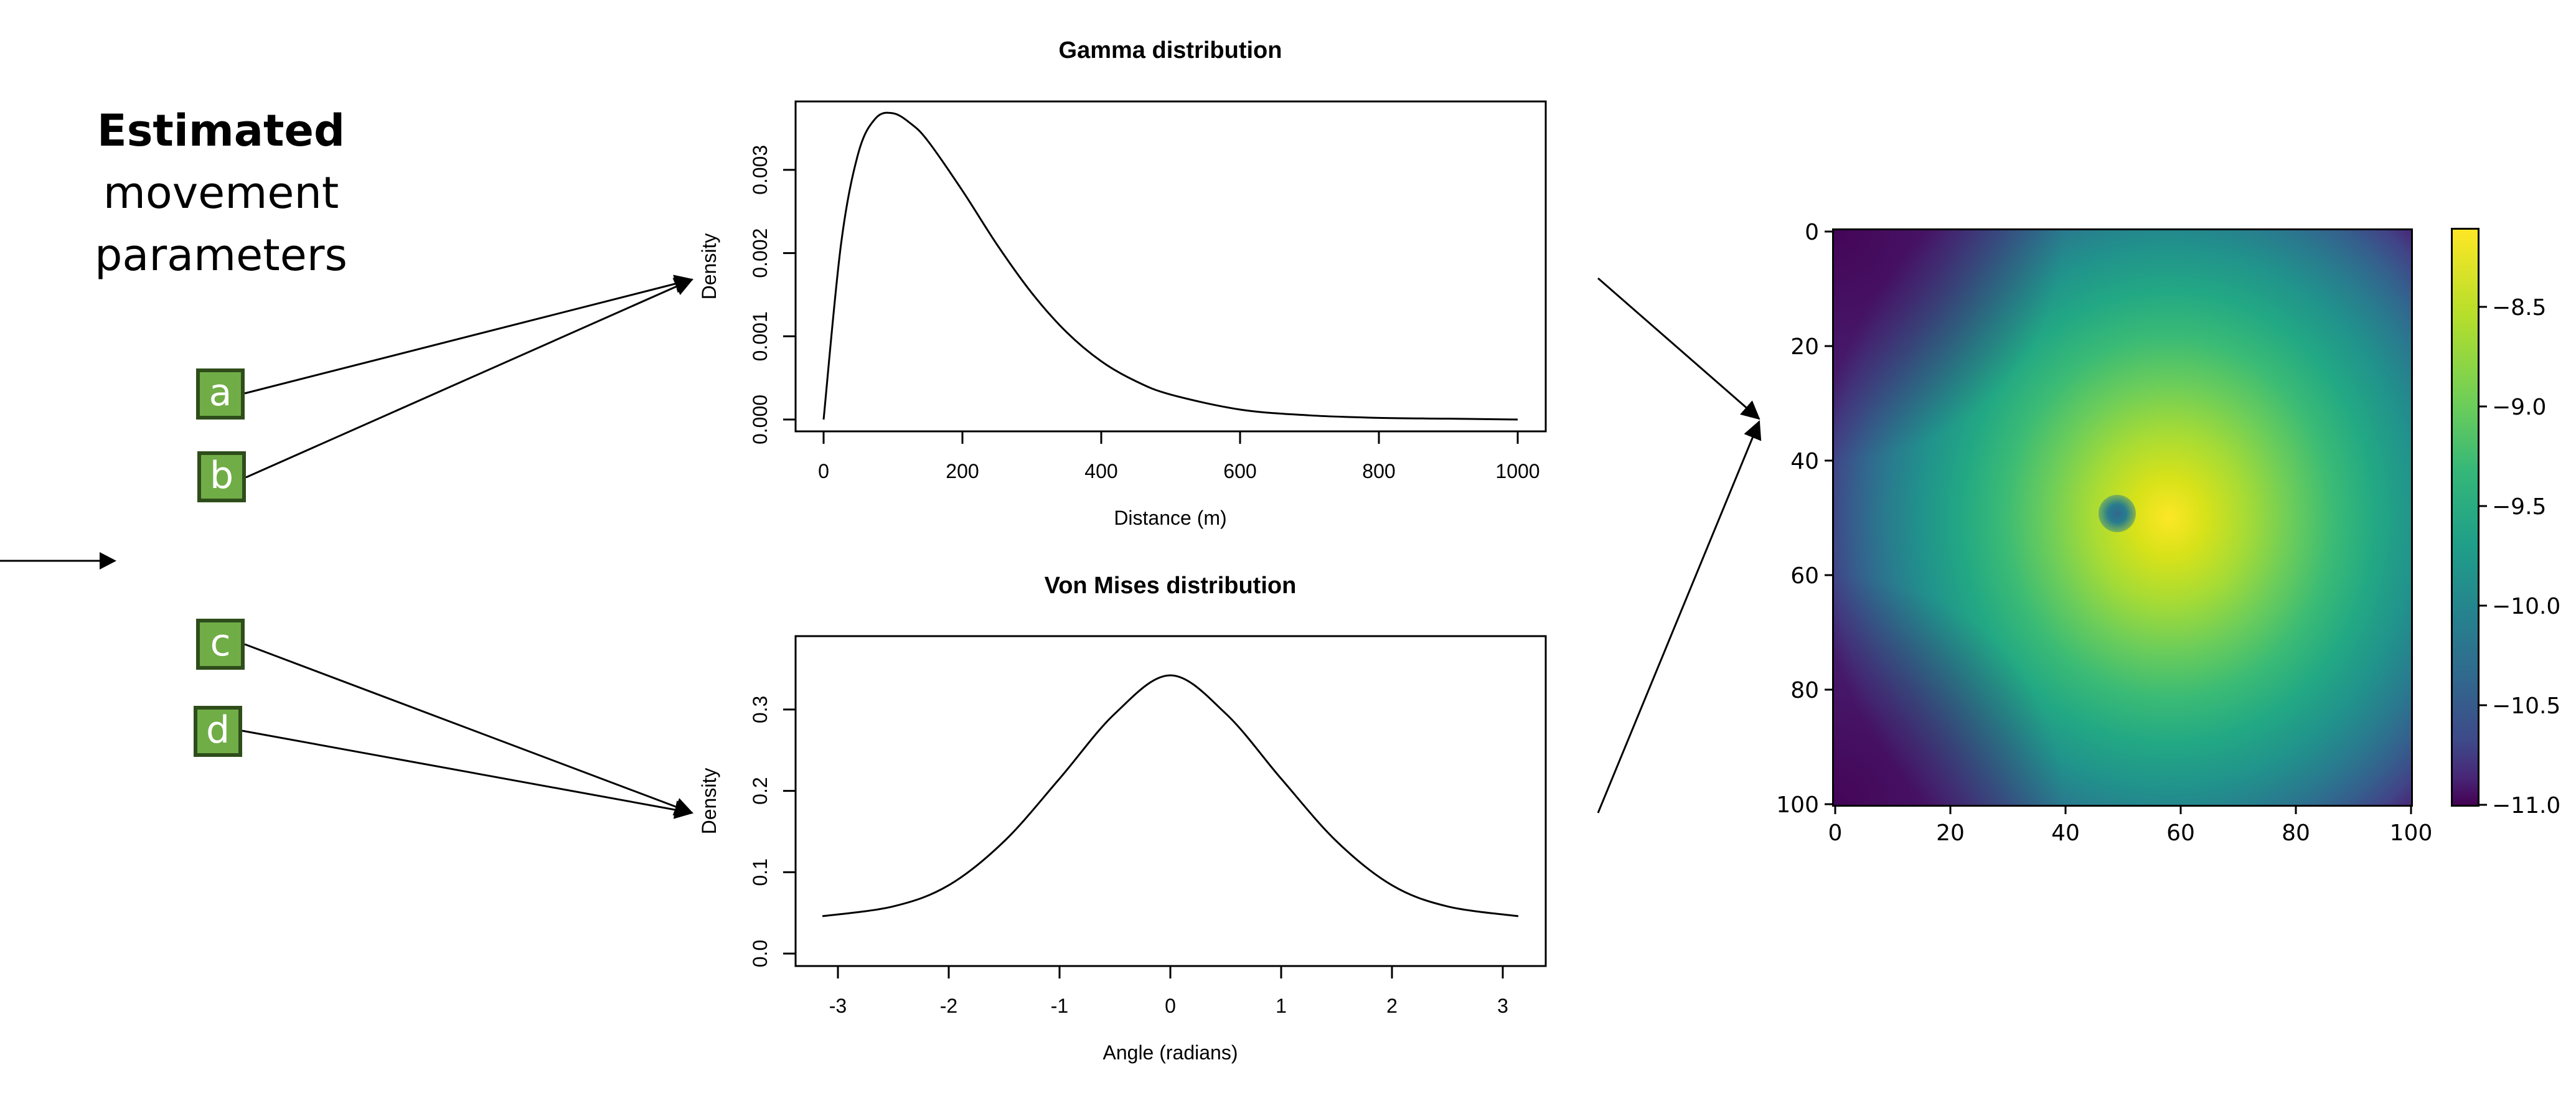 This screenshot has height=1093, width=2576. What do you see at coordinates (468, 334) in the screenshot?
I see `arrow-a-to-gamma` at bounding box center [468, 334].